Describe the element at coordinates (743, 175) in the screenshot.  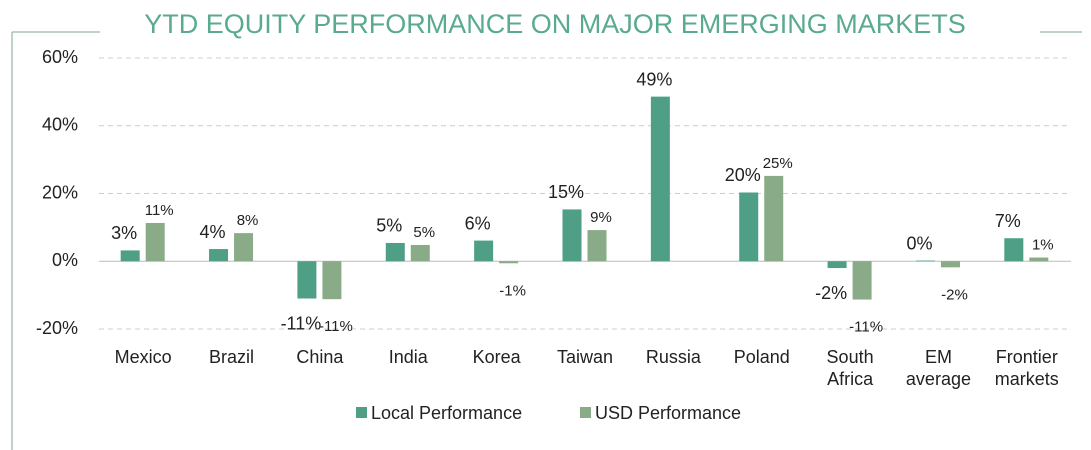
I see `data-label: 20%` at that location.